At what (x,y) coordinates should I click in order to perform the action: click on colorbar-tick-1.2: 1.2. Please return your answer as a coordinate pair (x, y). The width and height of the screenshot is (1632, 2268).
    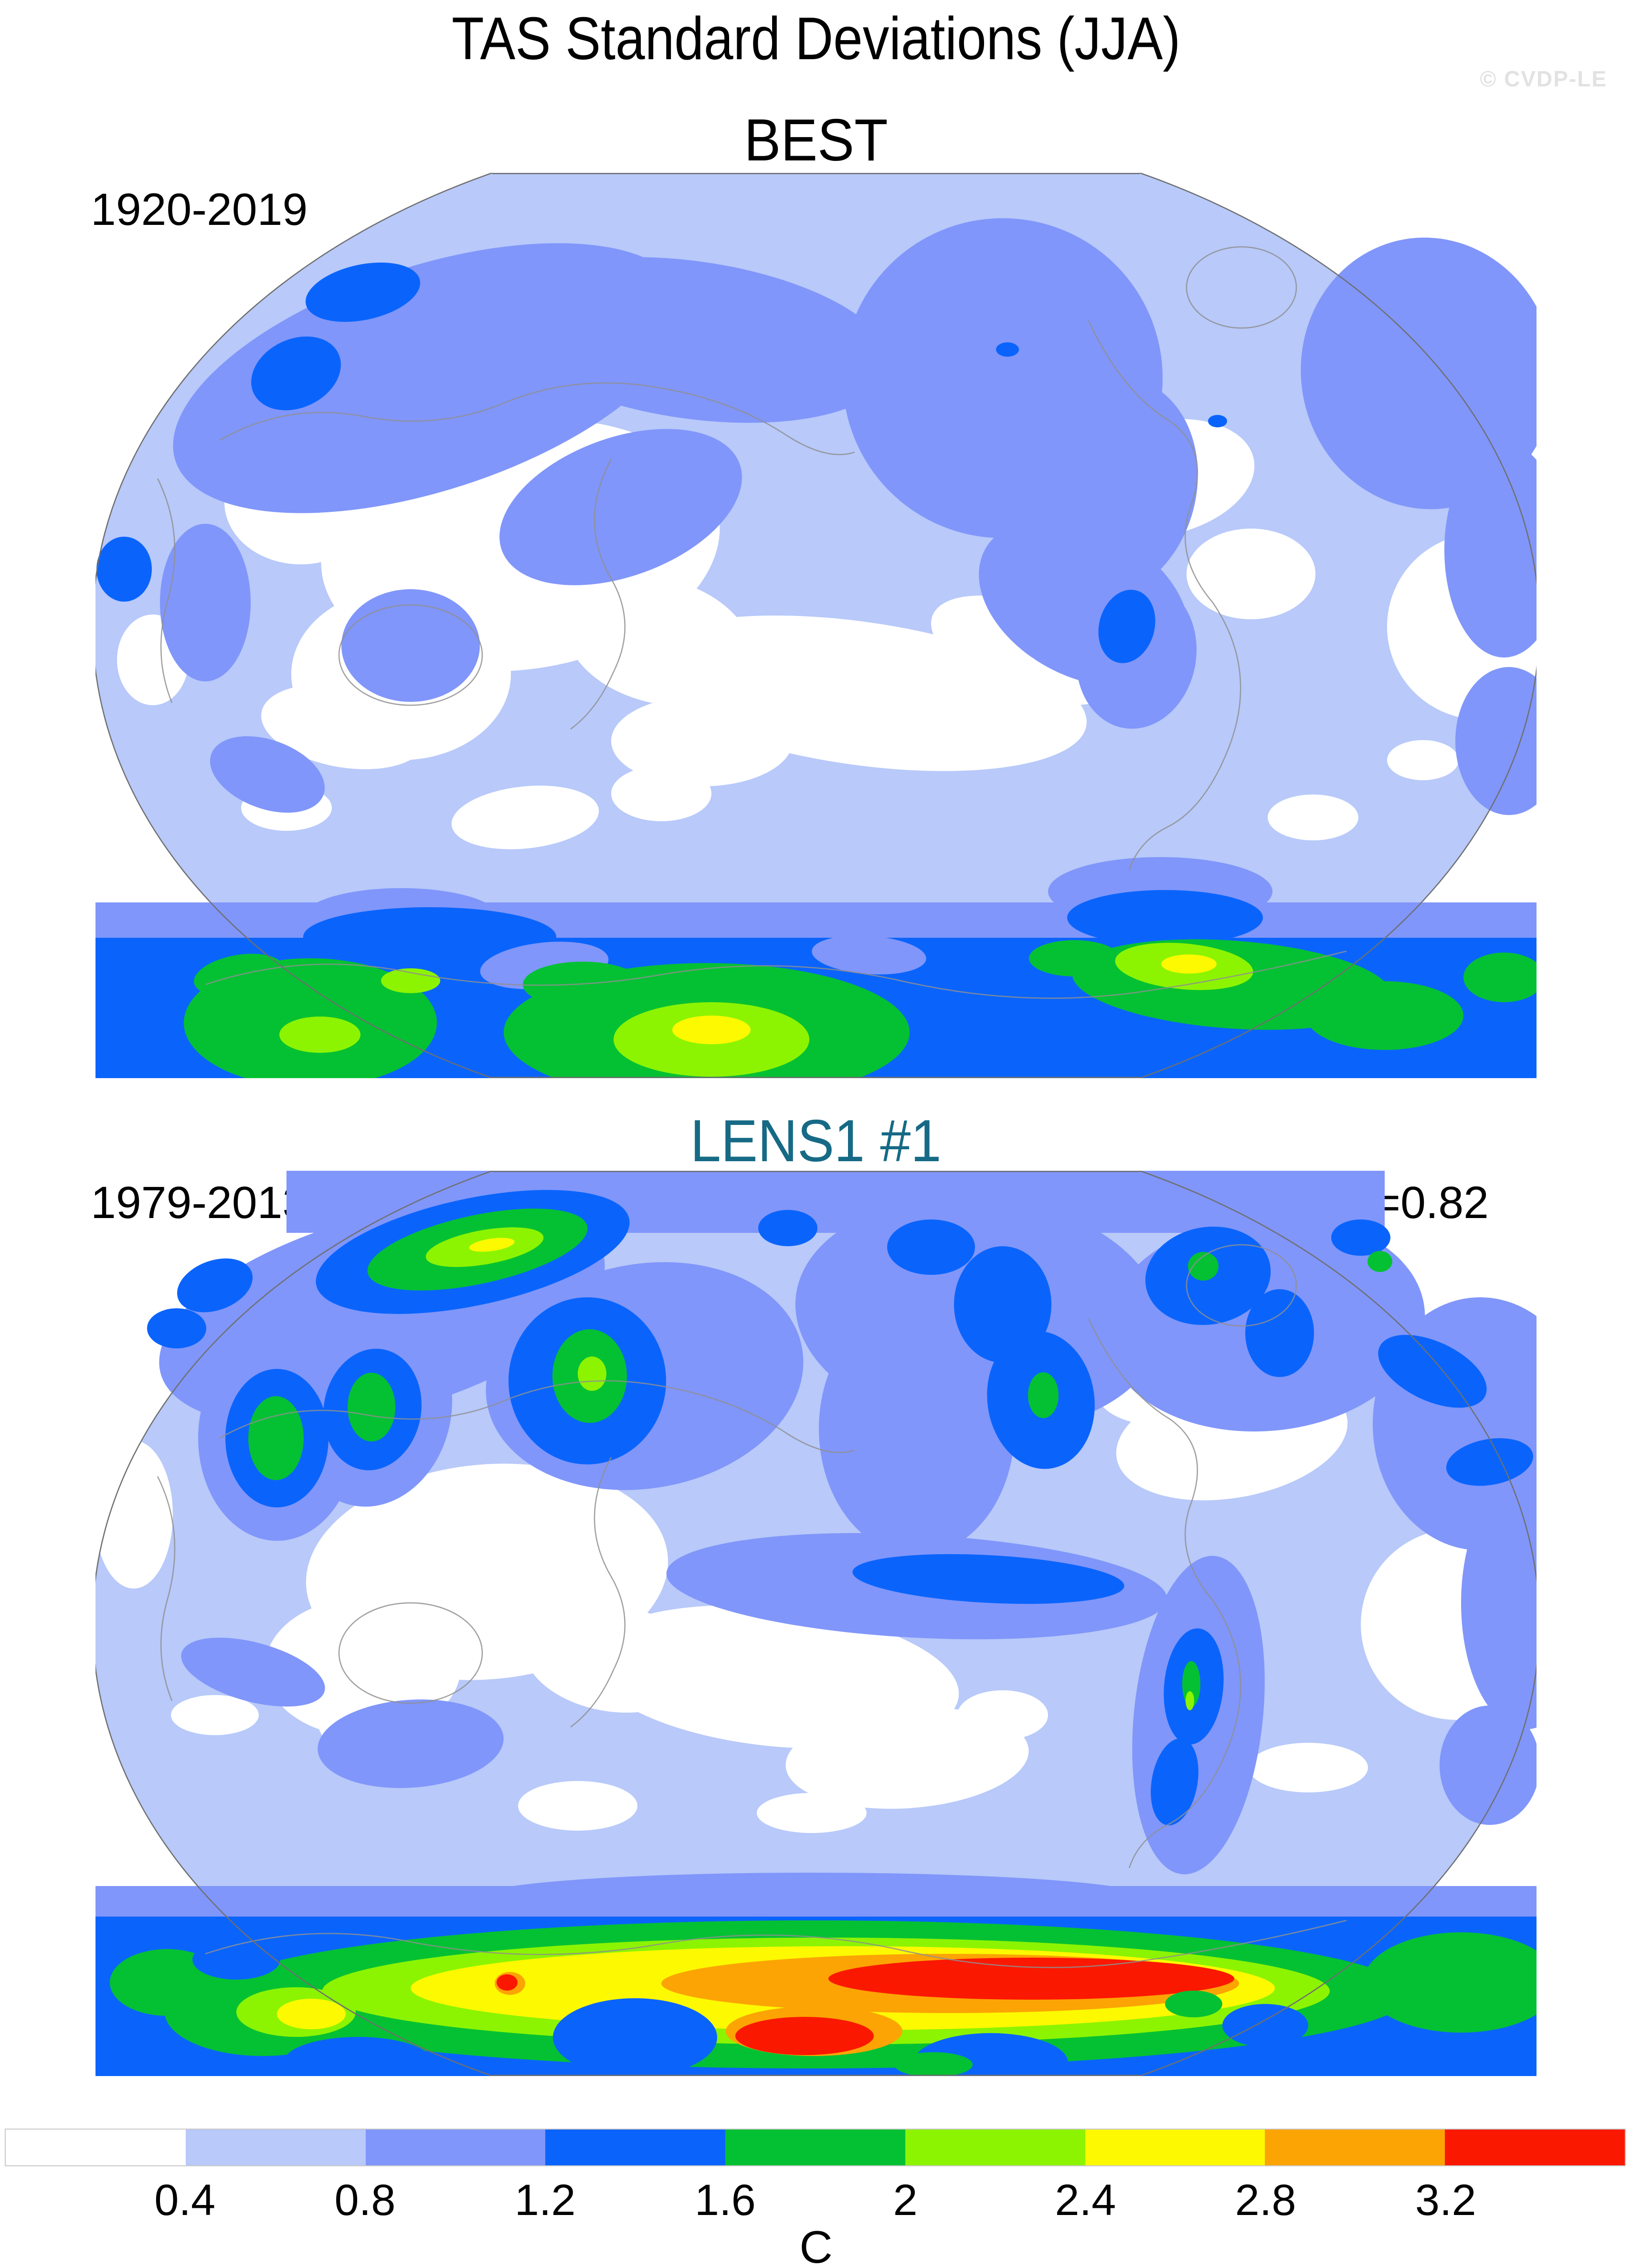
    Looking at the image, I should click on (545, 2200).